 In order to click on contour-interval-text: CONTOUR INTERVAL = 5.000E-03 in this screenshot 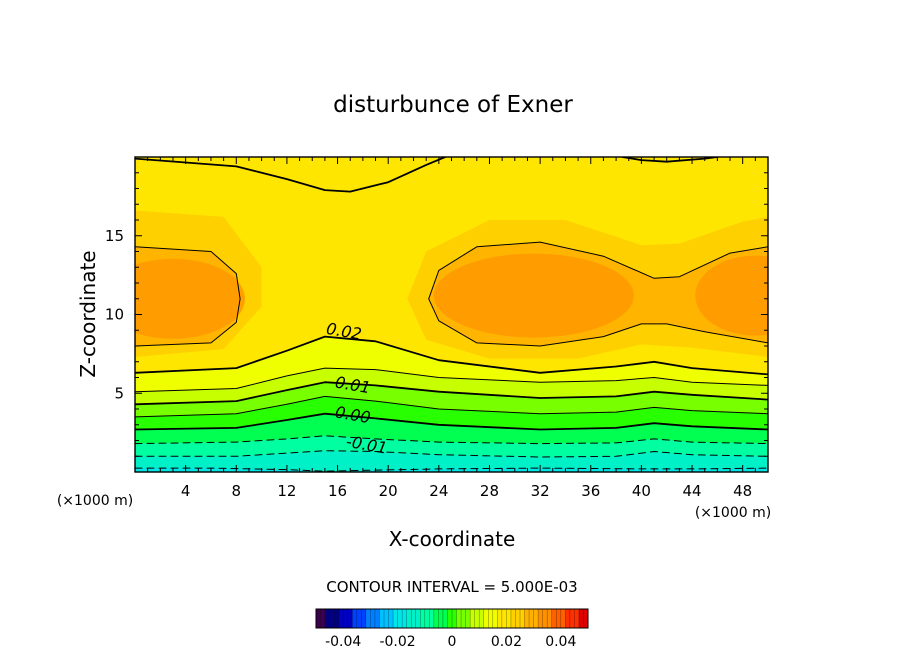, I will do `click(451, 587)`.